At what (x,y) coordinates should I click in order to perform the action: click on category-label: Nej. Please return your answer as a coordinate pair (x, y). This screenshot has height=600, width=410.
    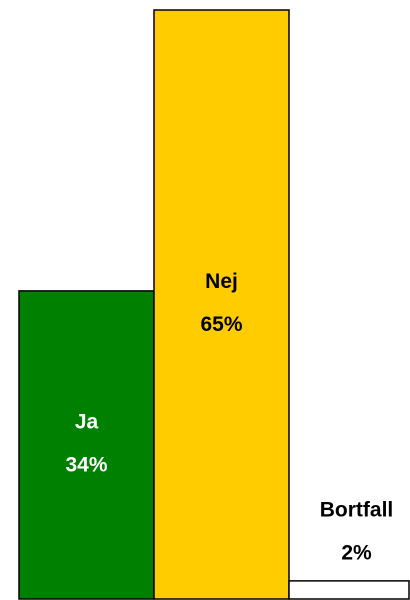
    Looking at the image, I should click on (221, 281).